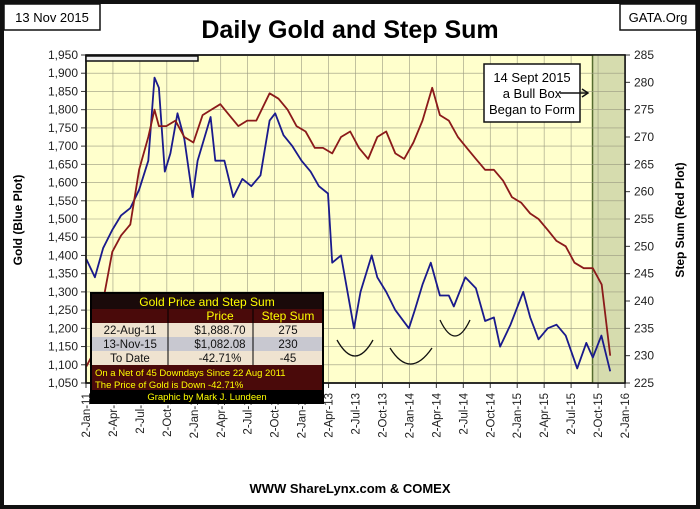 The width and height of the screenshot is (700, 509). I want to click on y-tick-label: 1,050, so click(63, 383).